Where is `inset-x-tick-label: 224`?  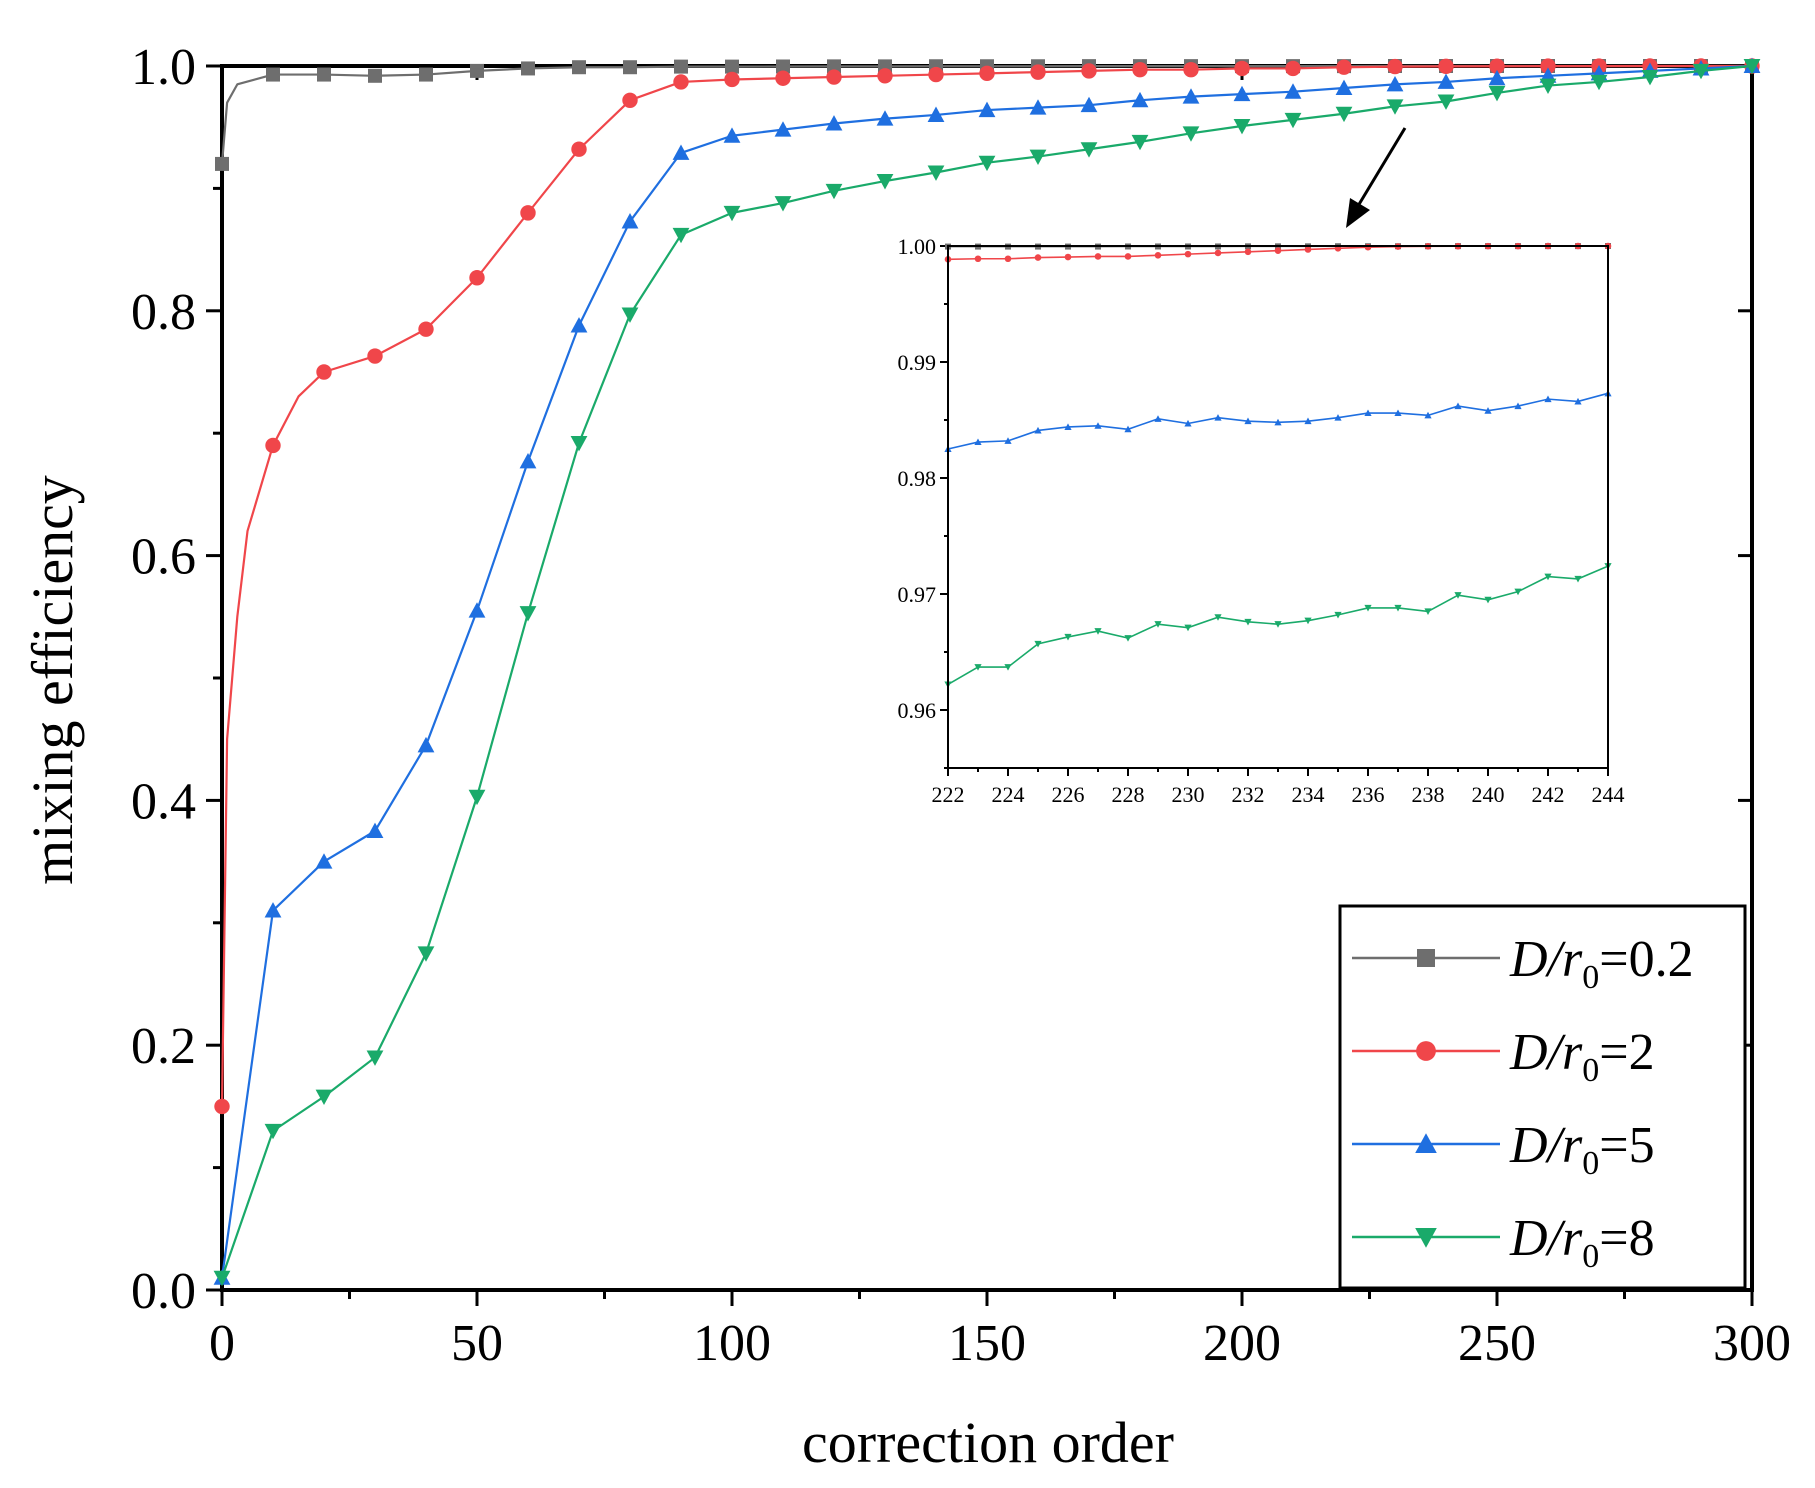 inset-x-tick-label: 224 is located at coordinates (1008, 794).